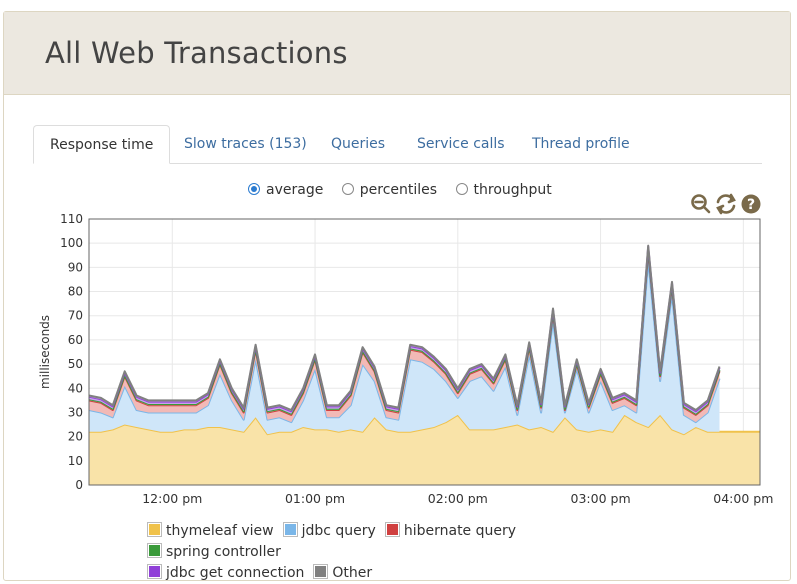 The width and height of the screenshot is (797, 584). Describe the element at coordinates (172, 498) in the screenshot. I see `x-tick-label: 12:00 pm` at that location.